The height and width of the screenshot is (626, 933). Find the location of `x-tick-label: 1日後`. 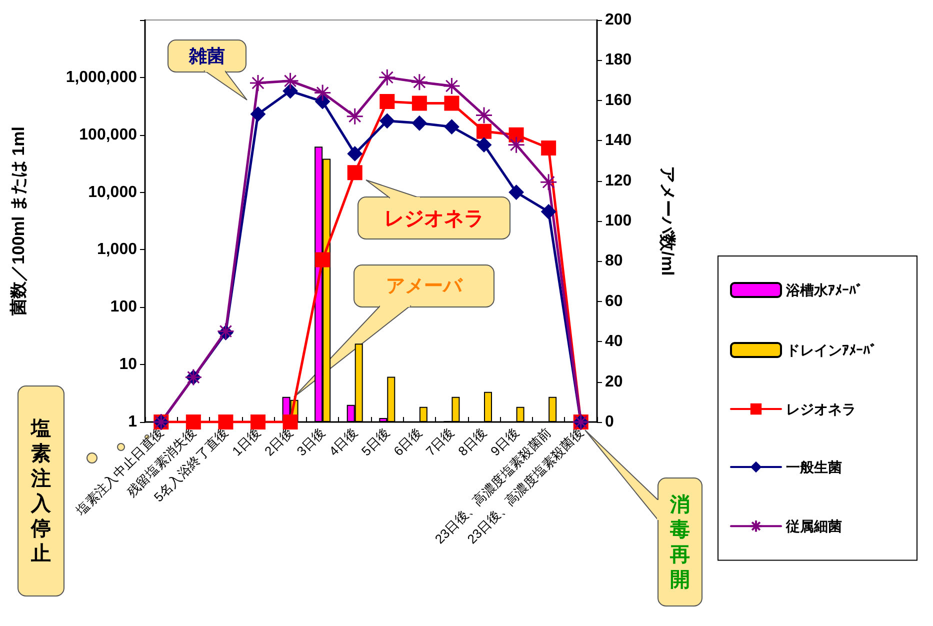

x-tick-label: 1日後 is located at coordinates (246, 441).